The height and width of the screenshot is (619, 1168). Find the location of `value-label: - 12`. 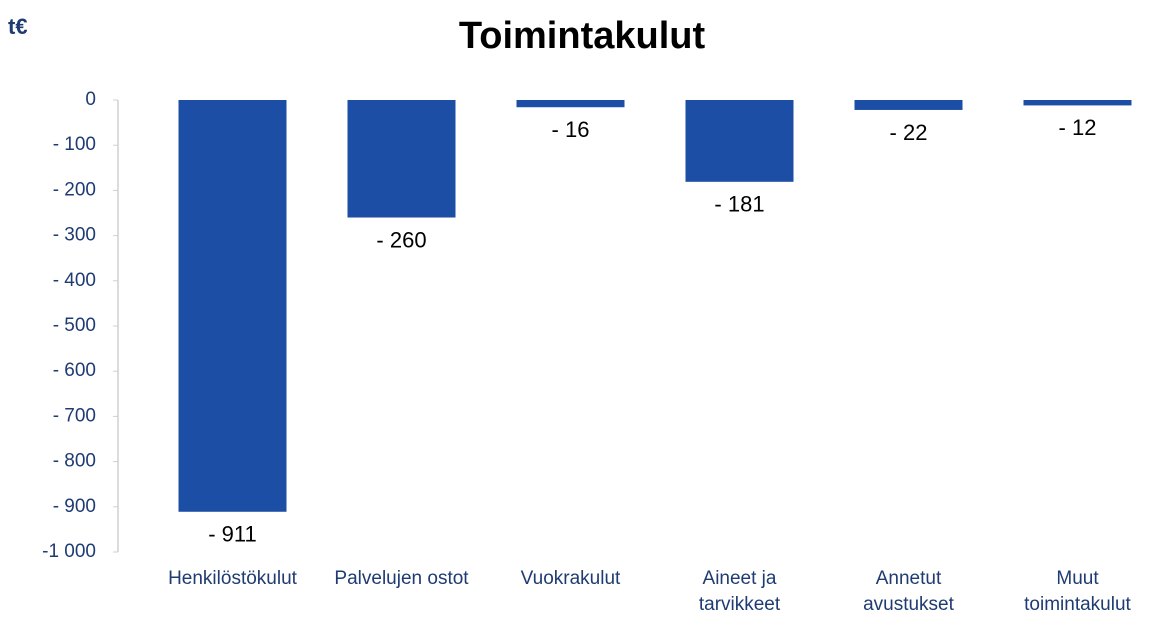

value-label: - 12 is located at coordinates (1078, 127).